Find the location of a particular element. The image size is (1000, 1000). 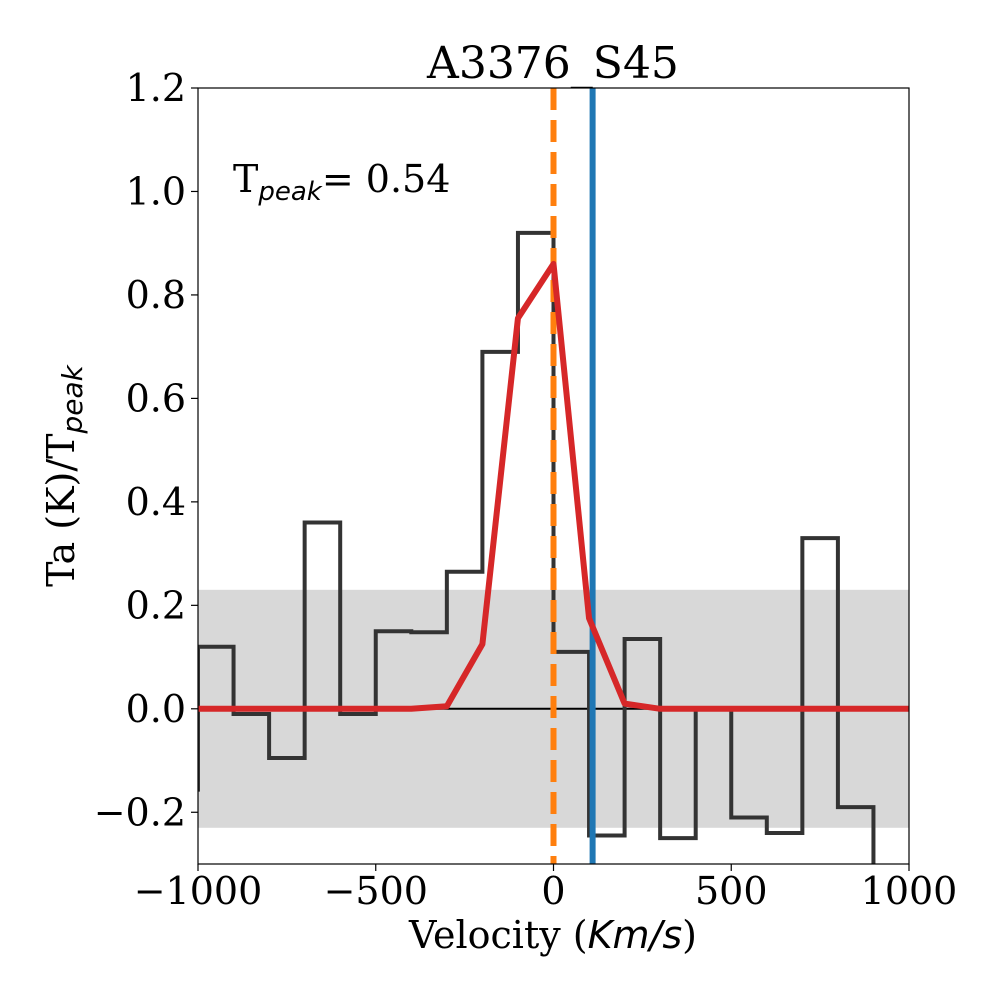

y-axis-label-sub: peak is located at coordinates (72, 398).